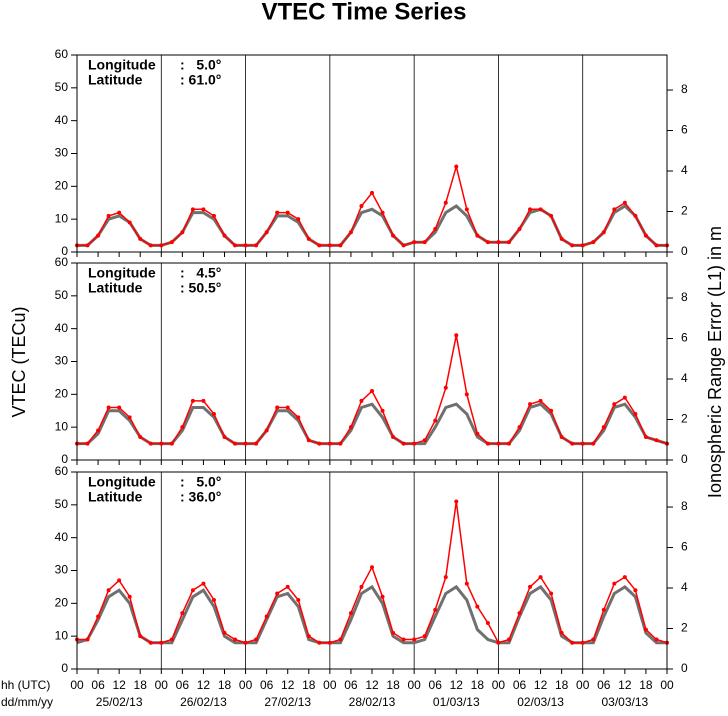 This screenshot has height=716, width=728. What do you see at coordinates (684, 130) in the screenshot?
I see `y2-tick-label: 6` at bounding box center [684, 130].